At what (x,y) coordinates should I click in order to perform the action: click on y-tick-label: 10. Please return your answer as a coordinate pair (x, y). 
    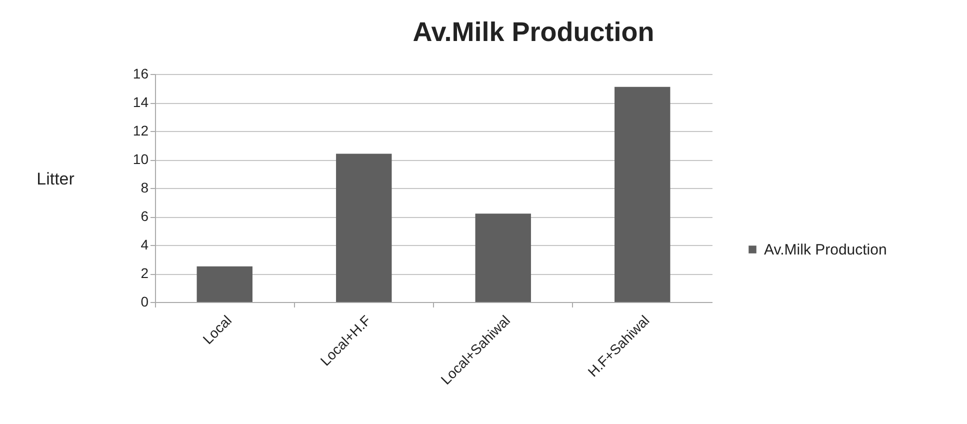
    Looking at the image, I should click on (140, 159).